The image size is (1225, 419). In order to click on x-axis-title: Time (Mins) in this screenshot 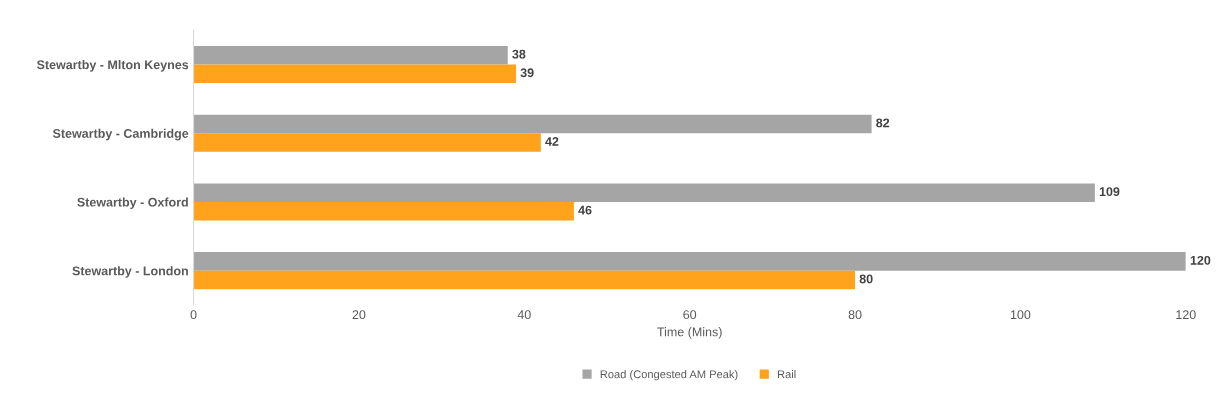, I will do `click(689, 333)`.